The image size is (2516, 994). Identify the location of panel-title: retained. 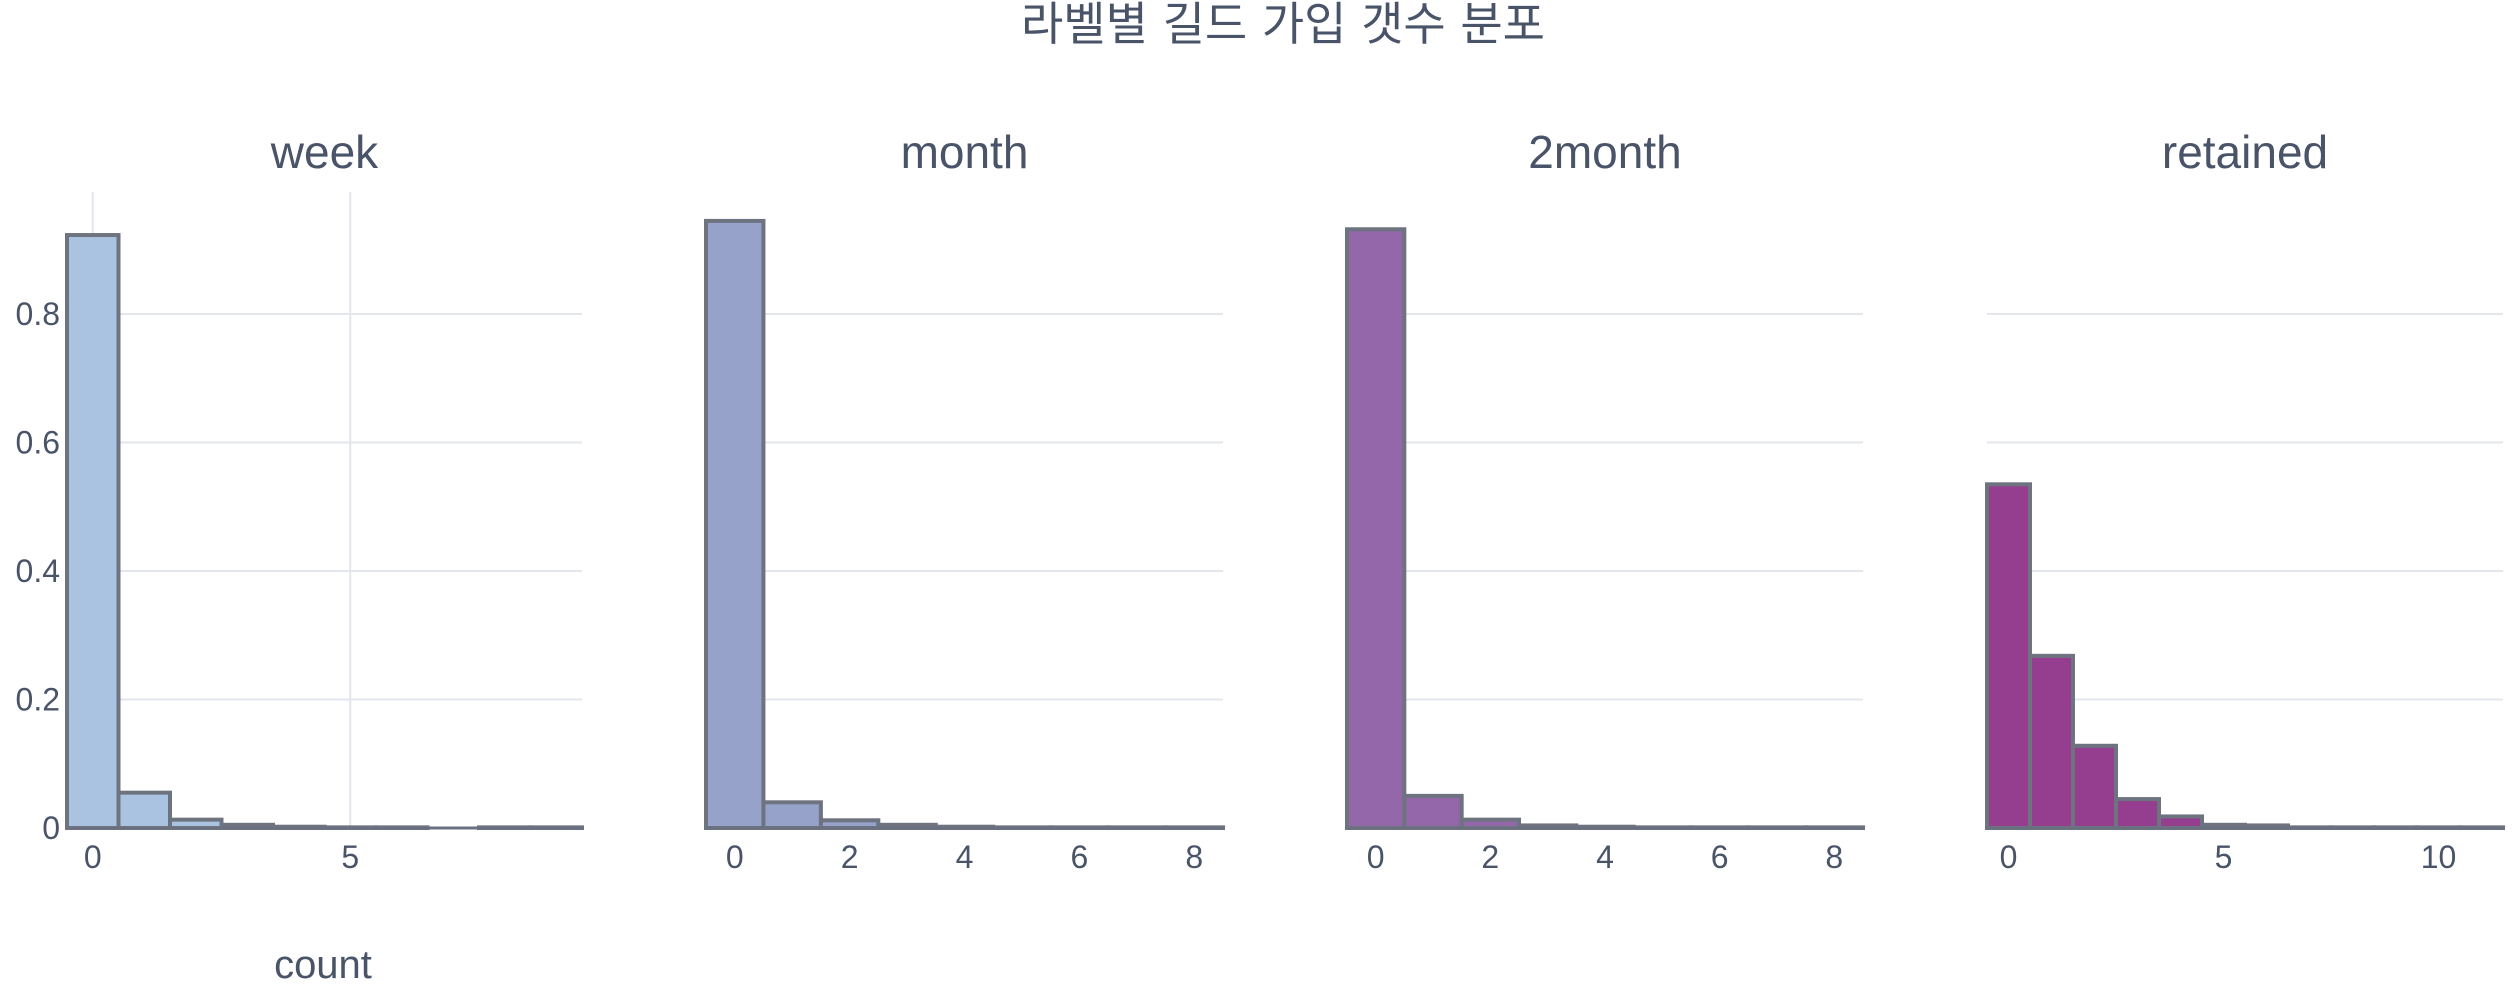
(2245, 152).